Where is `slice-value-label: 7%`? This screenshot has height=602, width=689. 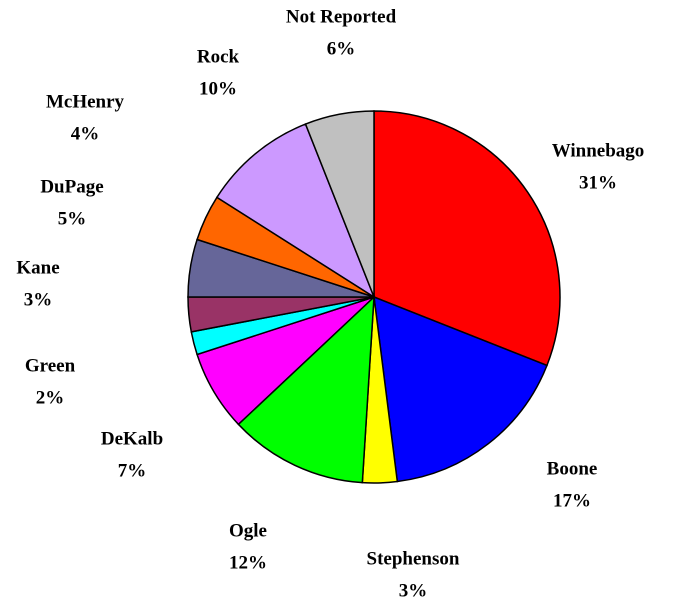
slice-value-label: 7% is located at coordinates (132, 470).